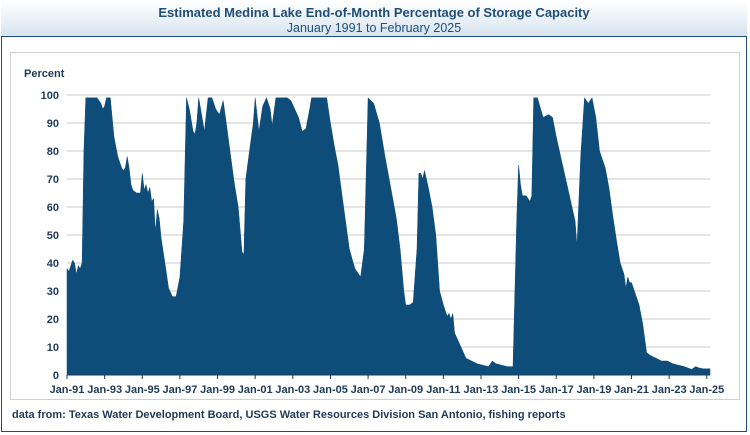  What do you see at coordinates (217, 390) in the screenshot?
I see `x-tick-label: Jan-99` at bounding box center [217, 390].